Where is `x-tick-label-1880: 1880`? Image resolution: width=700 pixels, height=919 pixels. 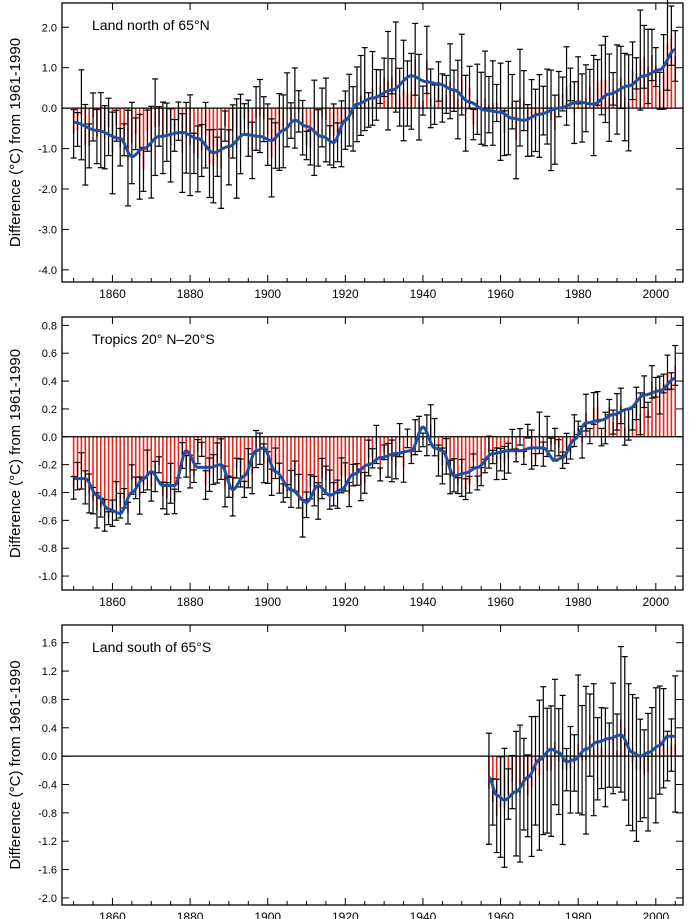 x-tick-label-1880: 1880 is located at coordinates (190, 602).